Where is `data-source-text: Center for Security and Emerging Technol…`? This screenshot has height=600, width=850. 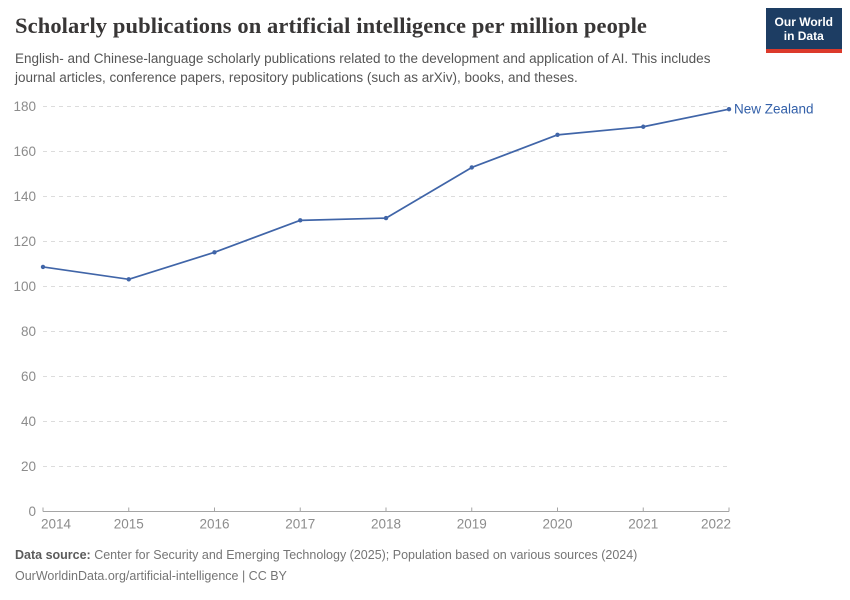
data-source-text: Center for Security and Emerging Technol… is located at coordinates (364, 555).